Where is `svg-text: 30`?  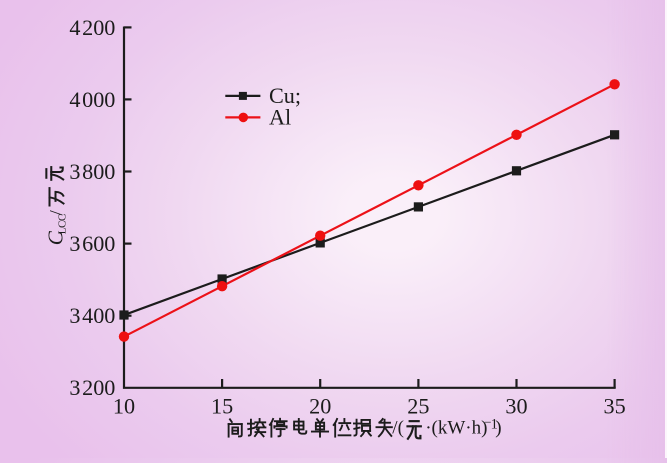
svg-text: 30 is located at coordinates (516, 406).